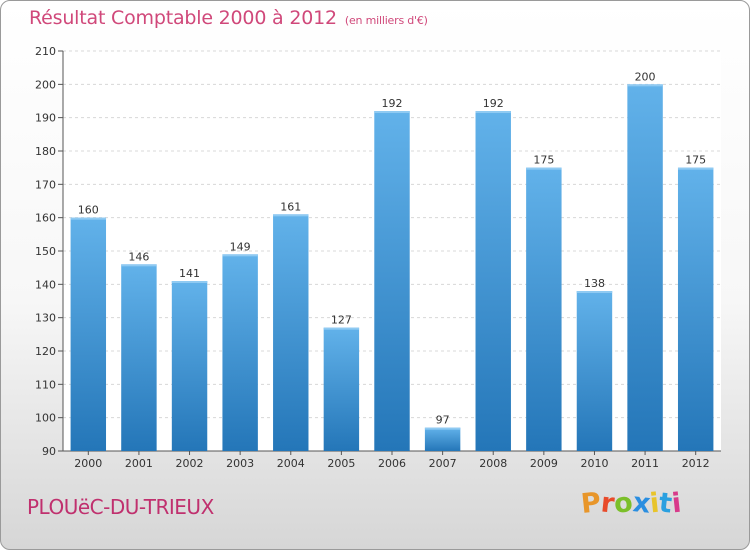 The width and height of the screenshot is (750, 550). Describe the element at coordinates (45, 84) in the screenshot. I see `y-tick-label: 200` at that location.